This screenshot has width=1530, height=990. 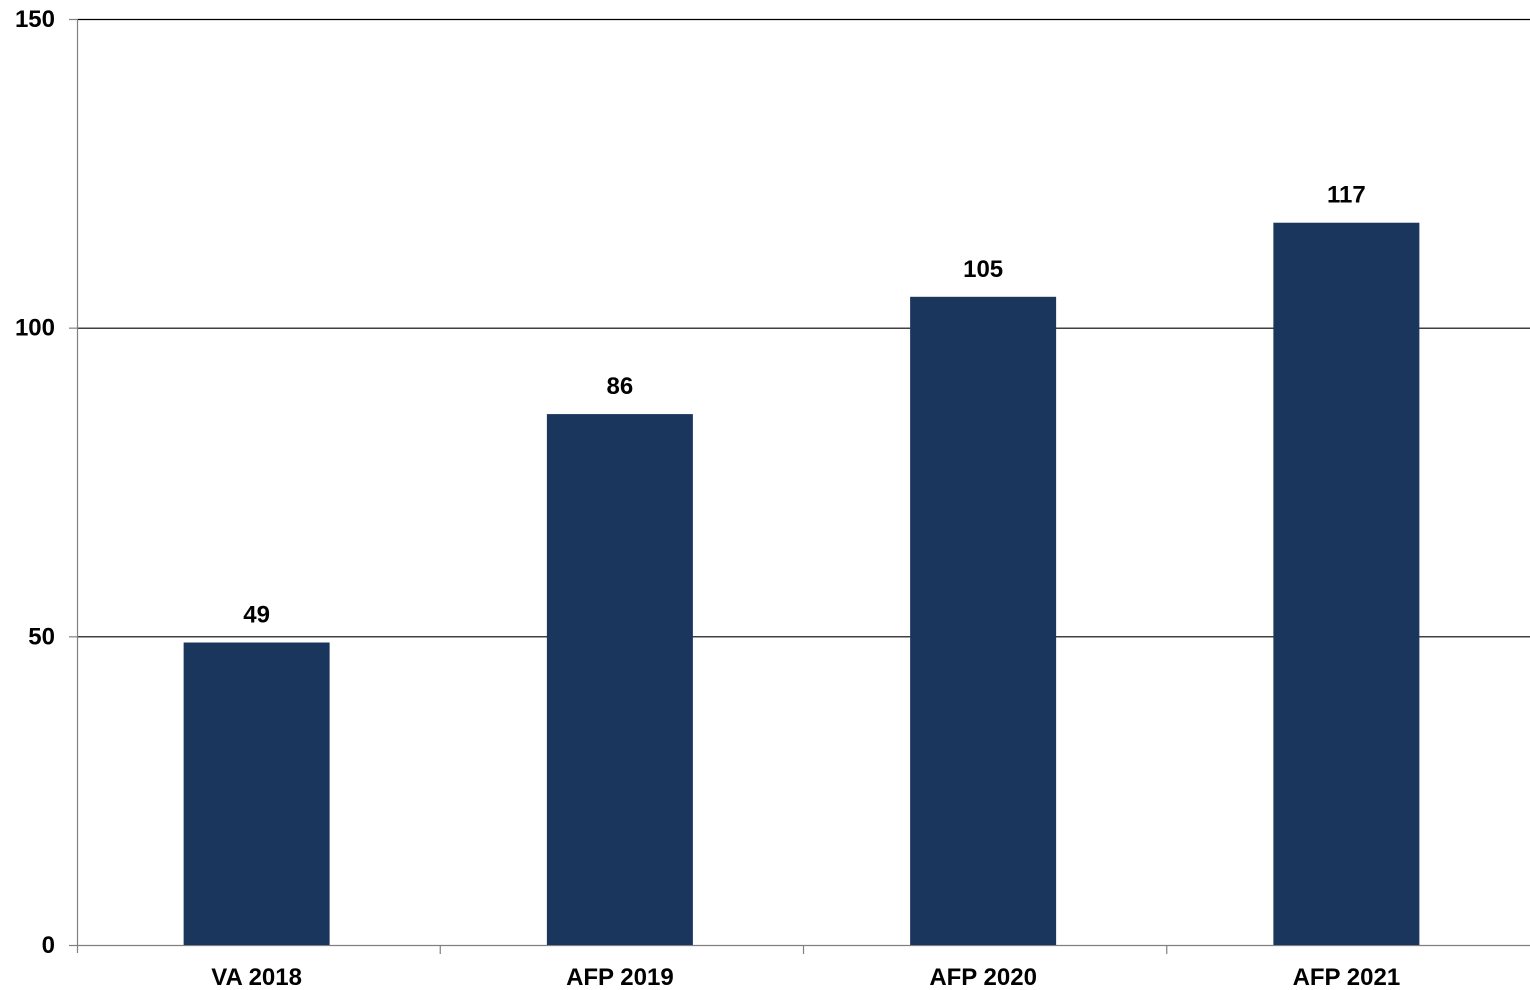 I want to click on x-tick-label: AFP 2021, so click(x=1347, y=977).